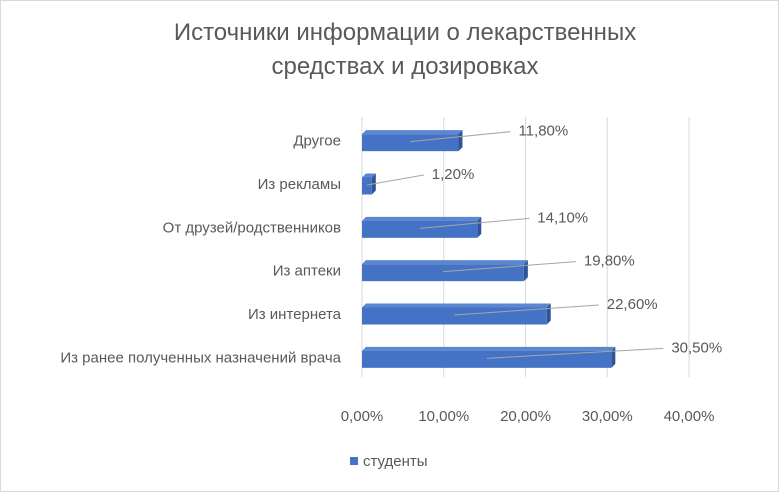  I want to click on x-tick-label: 30,00%, so click(607, 416).